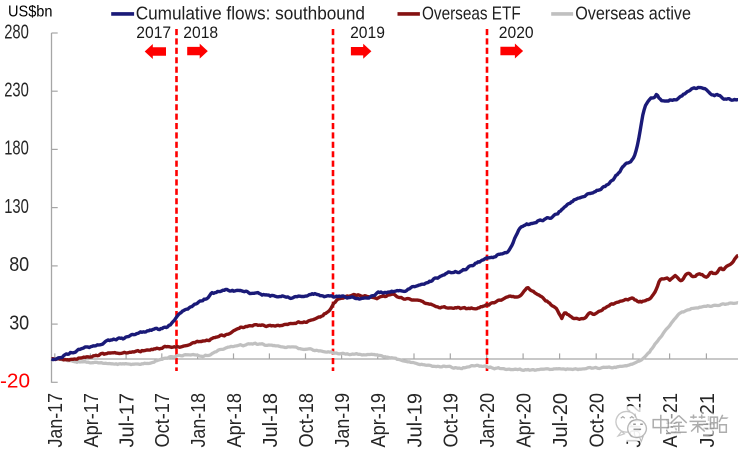  What do you see at coordinates (19, 265) in the screenshot?
I see `svg-text: 80` at bounding box center [19, 265].